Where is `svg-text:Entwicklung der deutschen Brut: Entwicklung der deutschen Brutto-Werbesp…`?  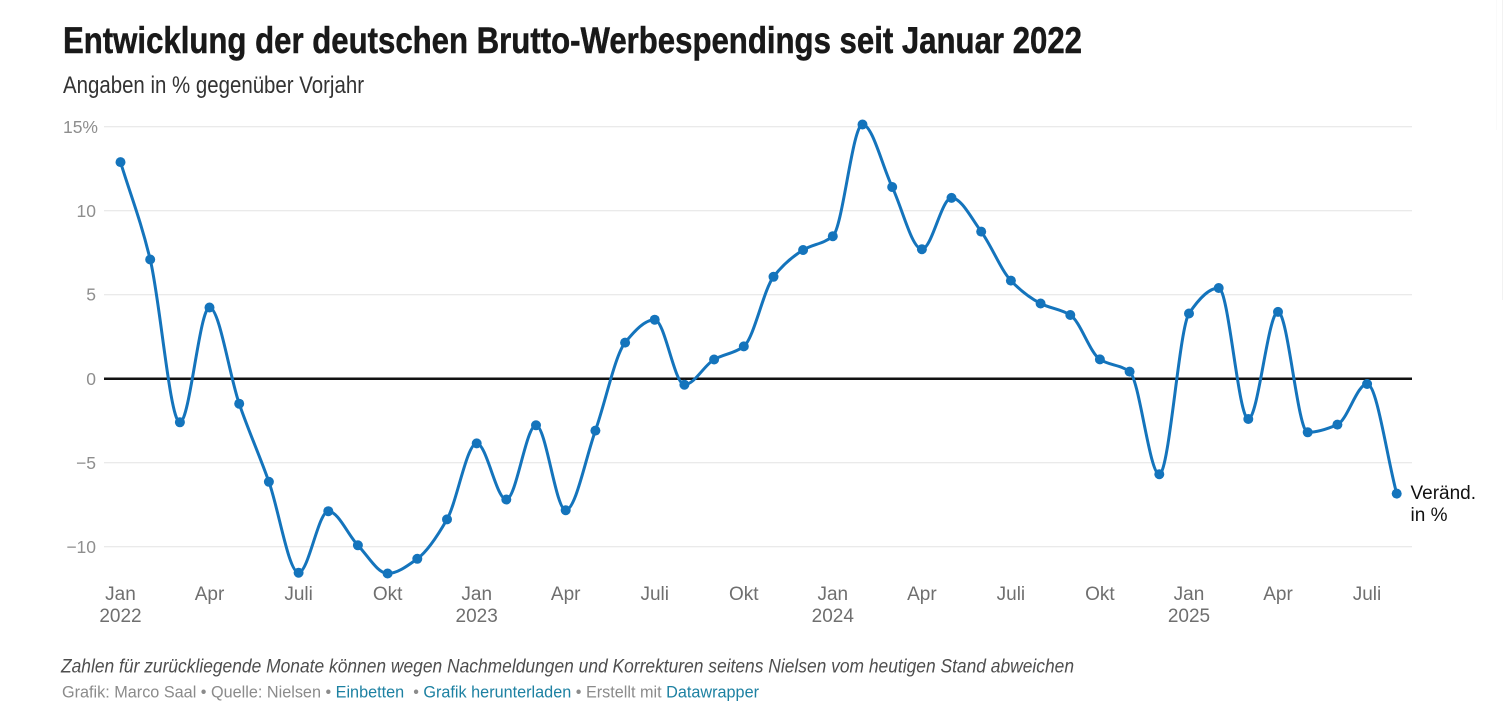
svg-text:Entwicklung der deutschen Brut: Entwicklung der deutschen Brutto-Werbesp… is located at coordinates (572, 40).